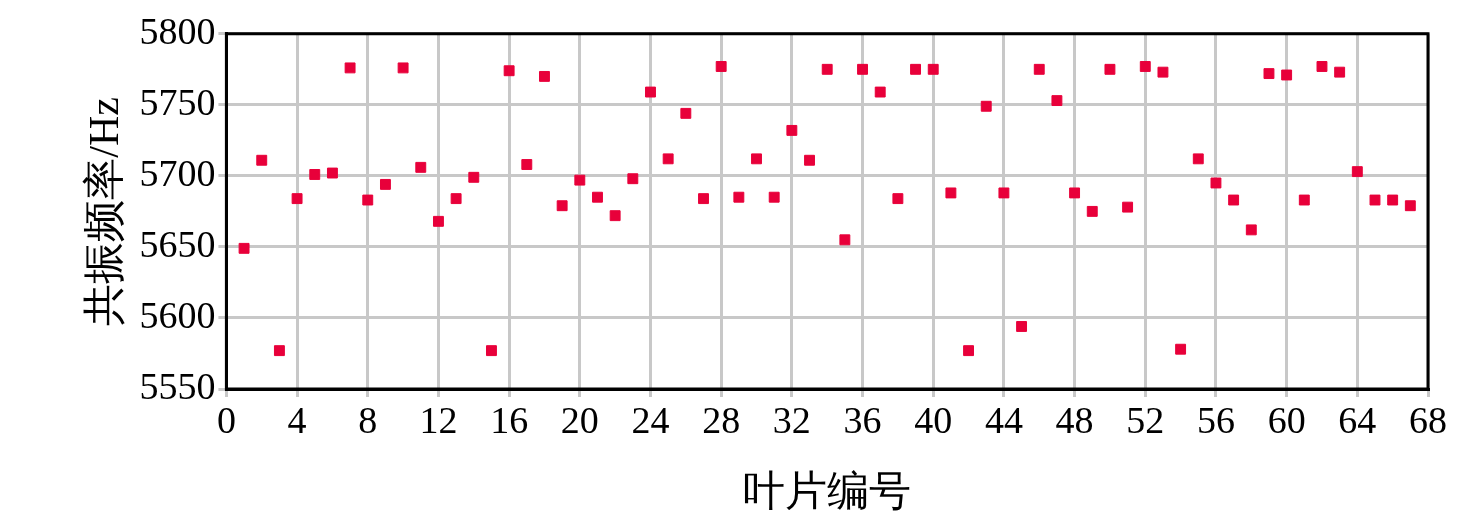  I want to click on x-tick-label: 0, so click(226, 419).